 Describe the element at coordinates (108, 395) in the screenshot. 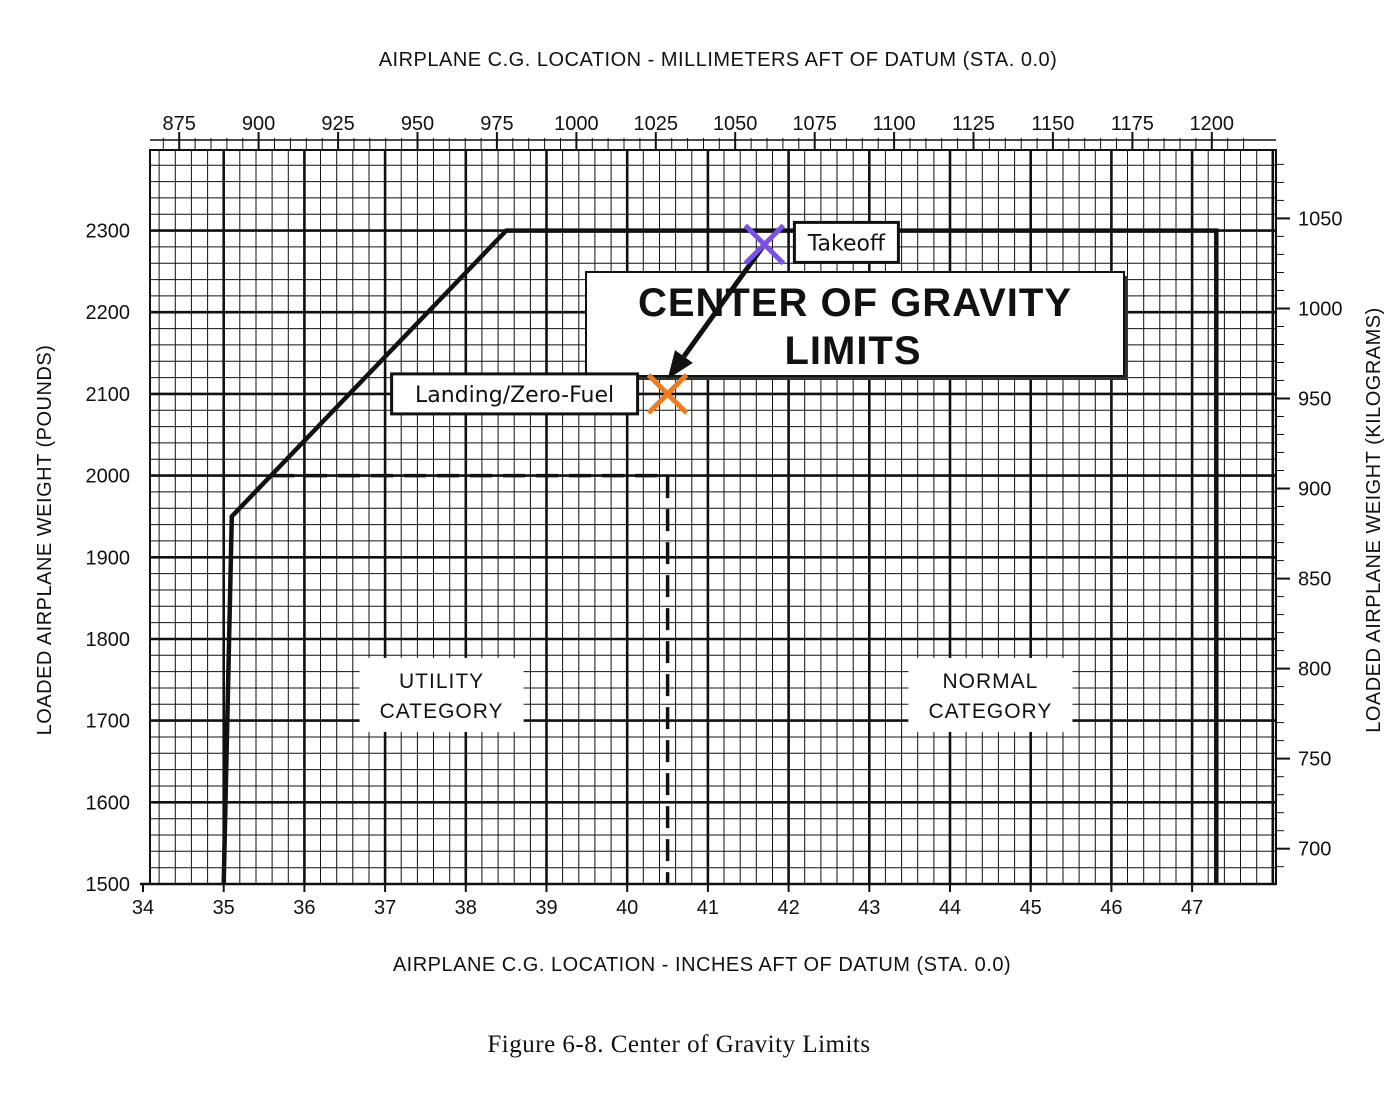

I see `y-left-tick-label: 2100` at that location.